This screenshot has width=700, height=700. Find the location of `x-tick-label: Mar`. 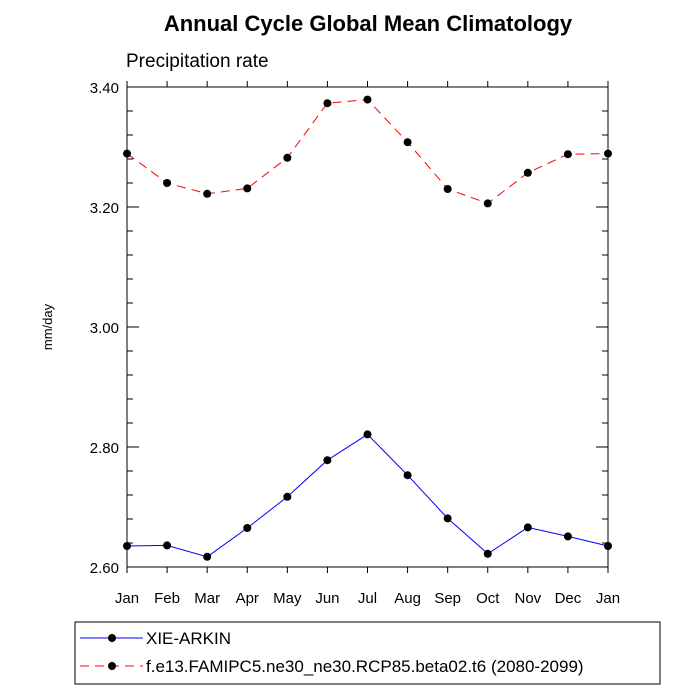

x-tick-label: Mar is located at coordinates (207, 598).